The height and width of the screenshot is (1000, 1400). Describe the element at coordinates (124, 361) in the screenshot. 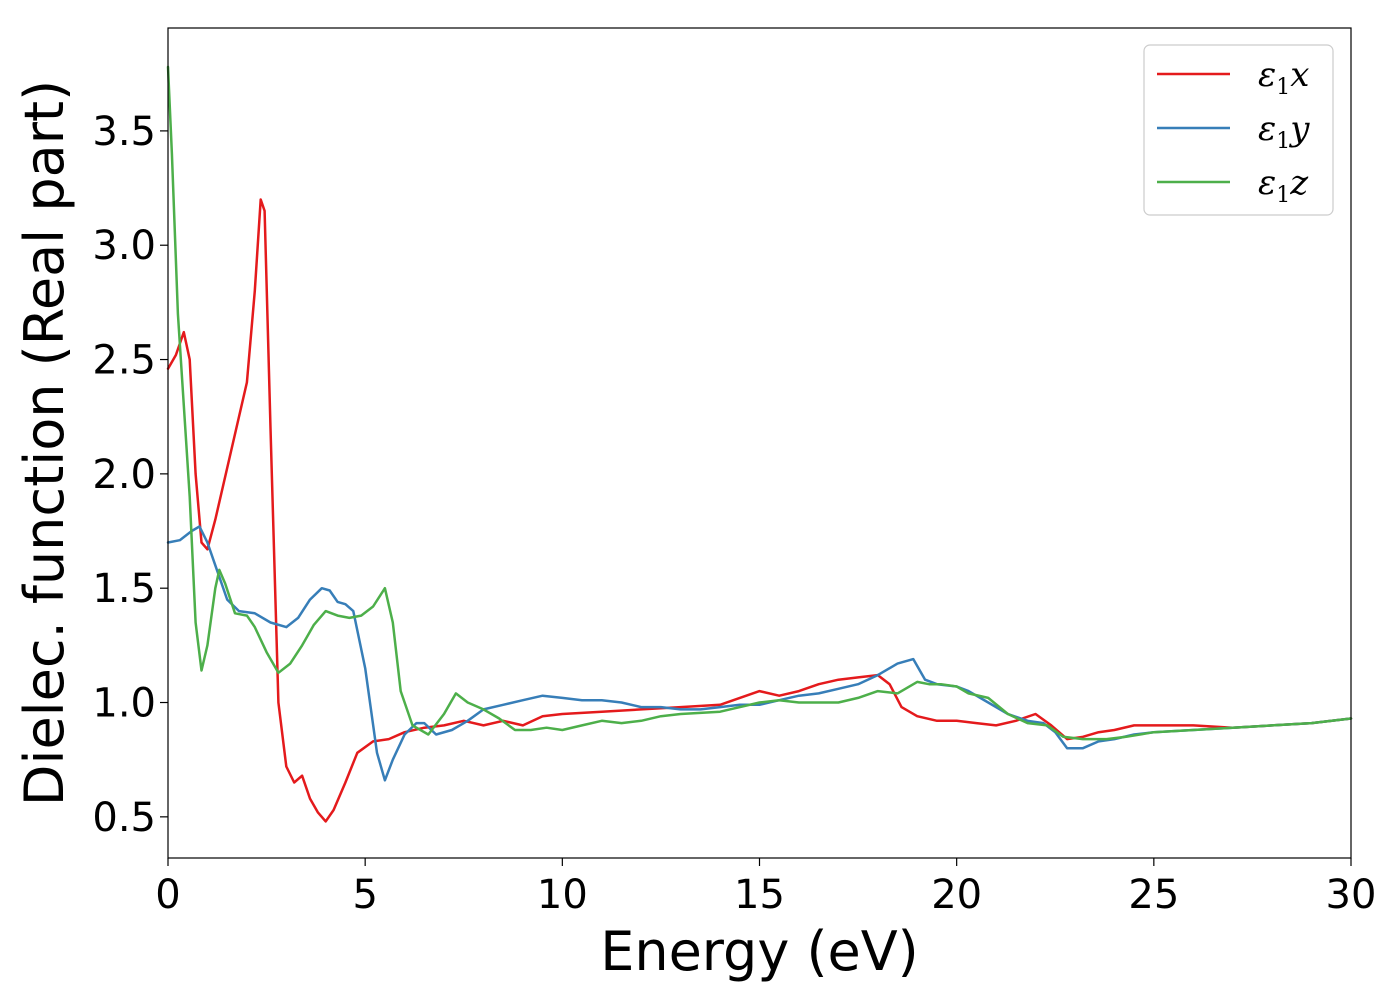

I see `y-tick-label: 2.5` at that location.